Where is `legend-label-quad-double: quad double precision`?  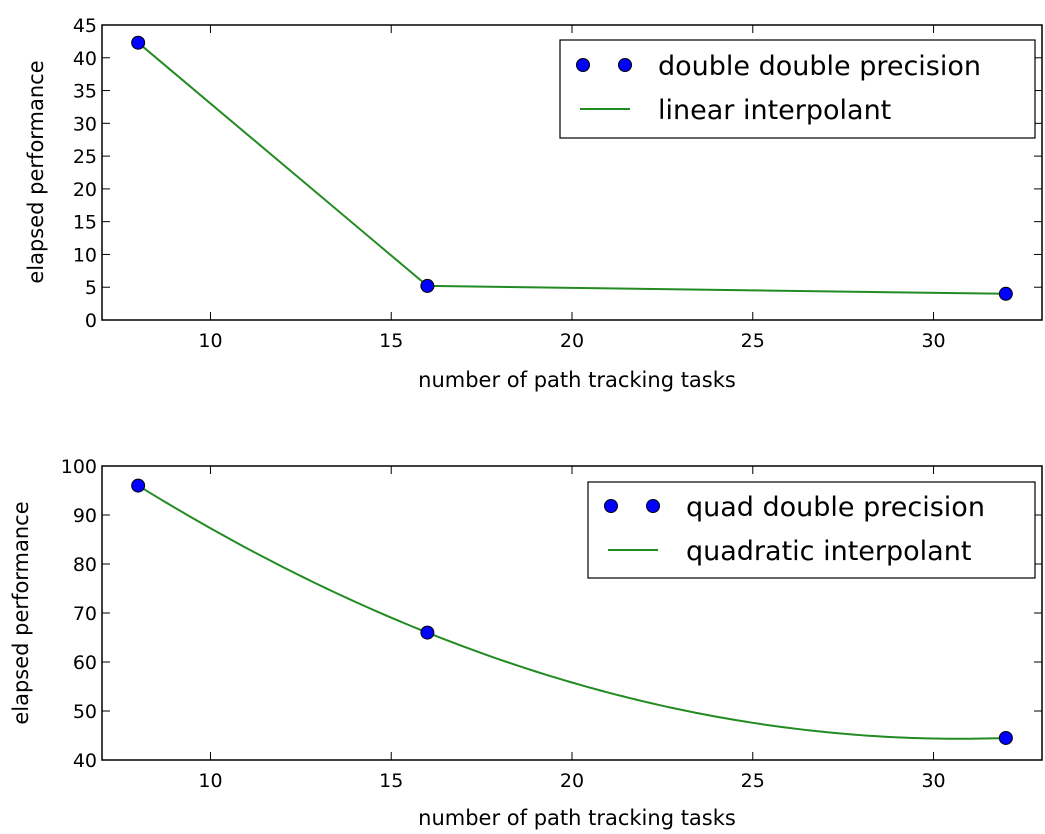 legend-label-quad-double: quad double precision is located at coordinates (835, 507).